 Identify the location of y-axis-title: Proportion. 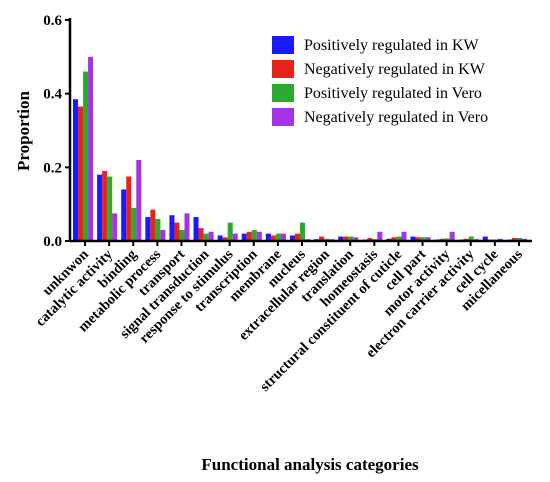
(23, 130).